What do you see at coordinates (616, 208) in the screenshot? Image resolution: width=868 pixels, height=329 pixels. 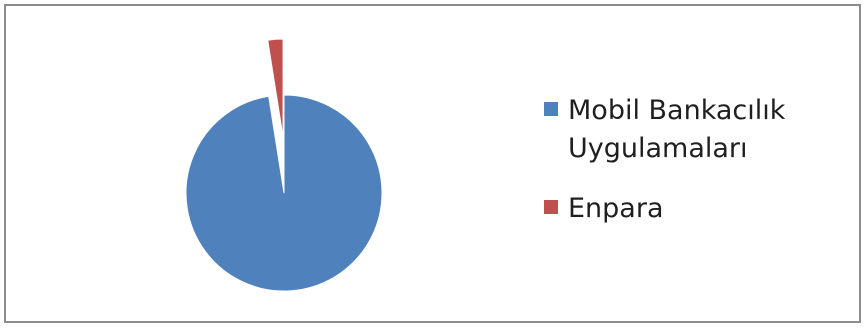 I see `legend-label-enpara: Enpara` at bounding box center [616, 208].